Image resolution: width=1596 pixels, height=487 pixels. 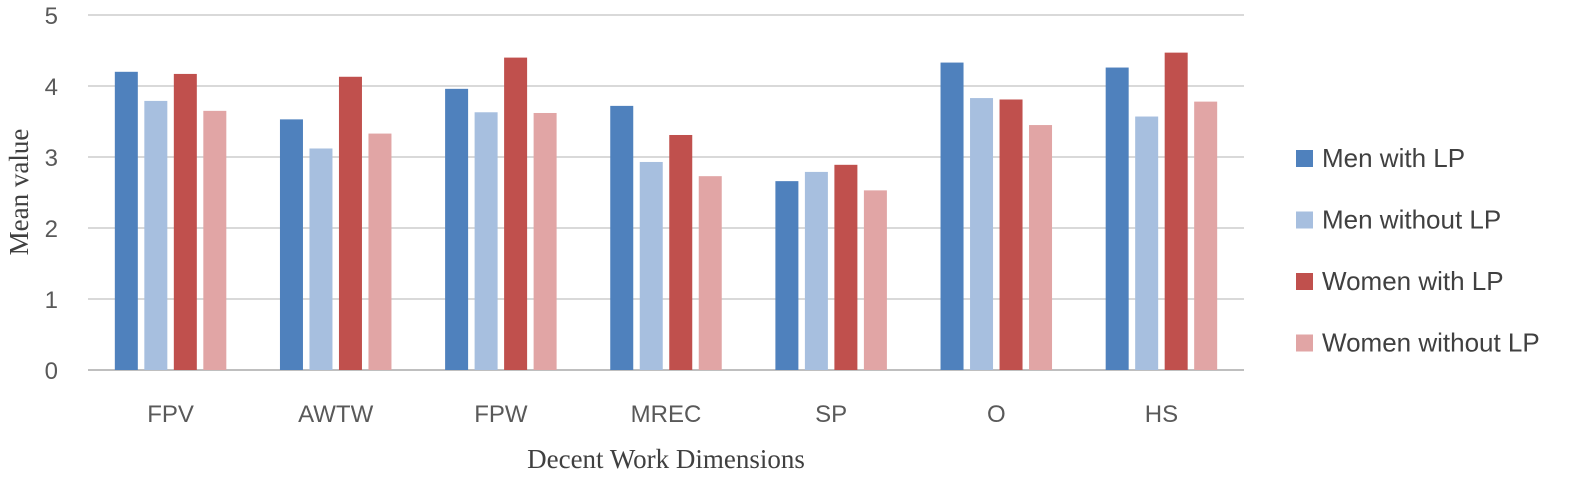 I want to click on x-tick-label: O, so click(x=996, y=414).